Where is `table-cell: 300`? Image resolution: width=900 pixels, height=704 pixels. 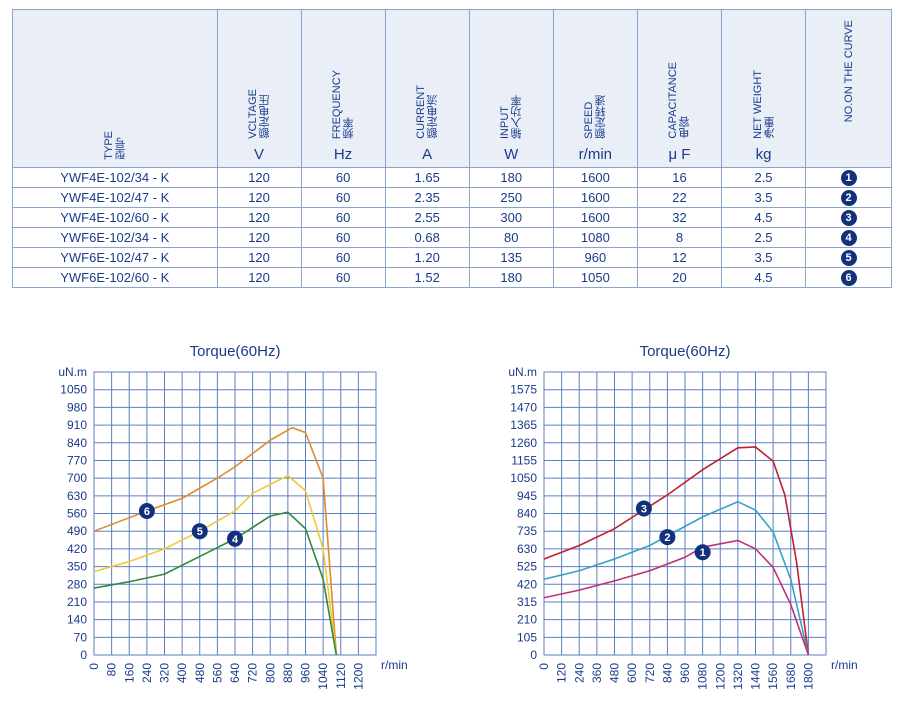 table-cell: 300 is located at coordinates (511, 217).